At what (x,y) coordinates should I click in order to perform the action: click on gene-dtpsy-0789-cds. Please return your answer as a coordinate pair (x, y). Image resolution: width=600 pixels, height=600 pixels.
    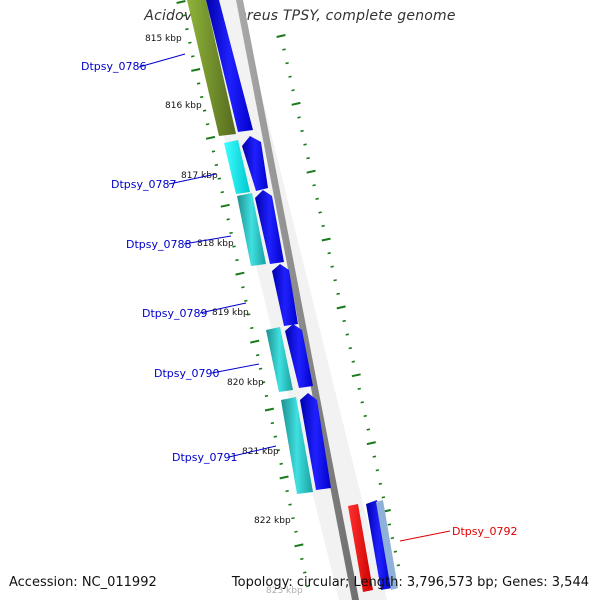
    Looking at the image, I should click on (285, 295).